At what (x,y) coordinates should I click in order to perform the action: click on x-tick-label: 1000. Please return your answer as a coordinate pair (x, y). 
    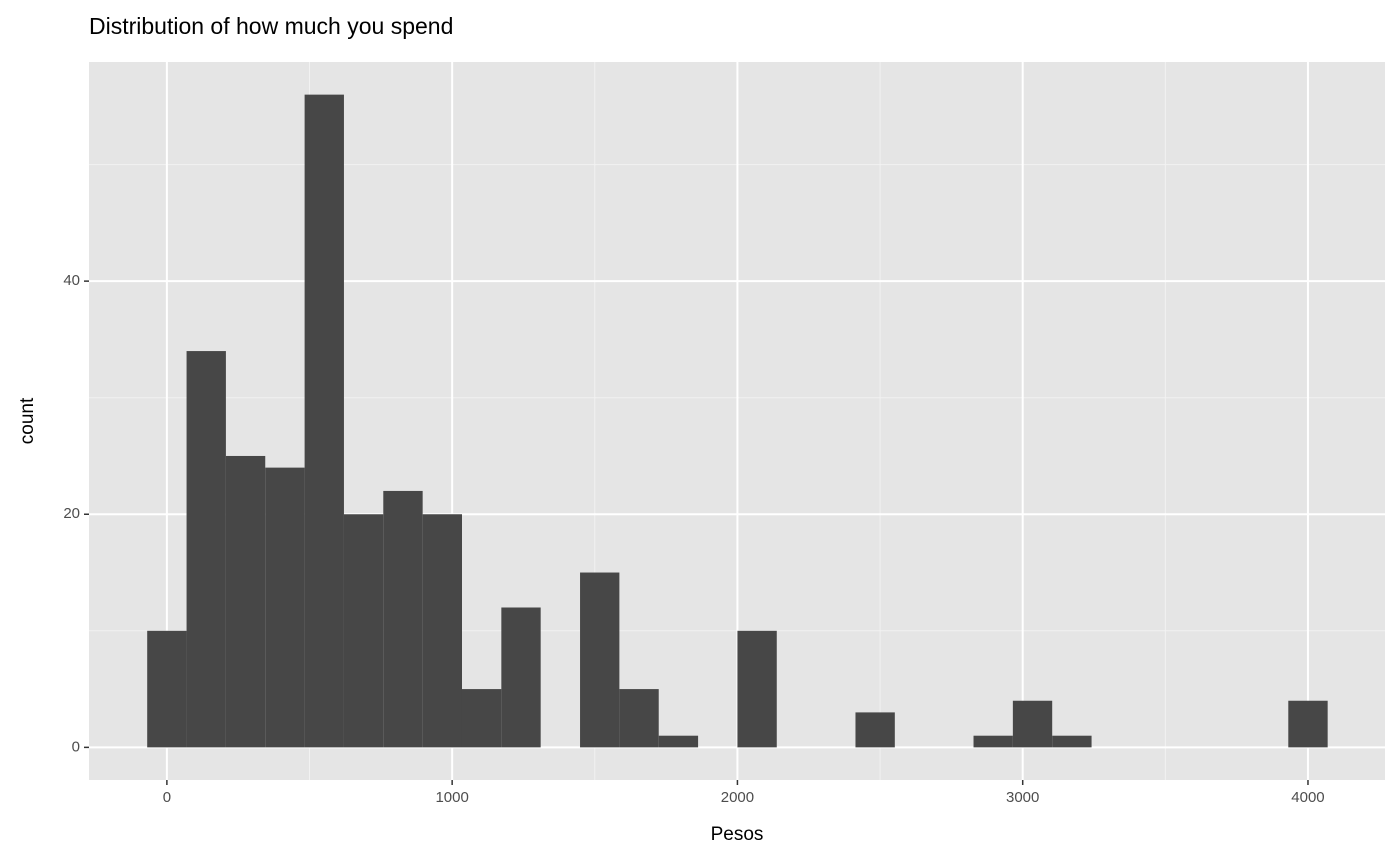
    Looking at the image, I should click on (451, 797).